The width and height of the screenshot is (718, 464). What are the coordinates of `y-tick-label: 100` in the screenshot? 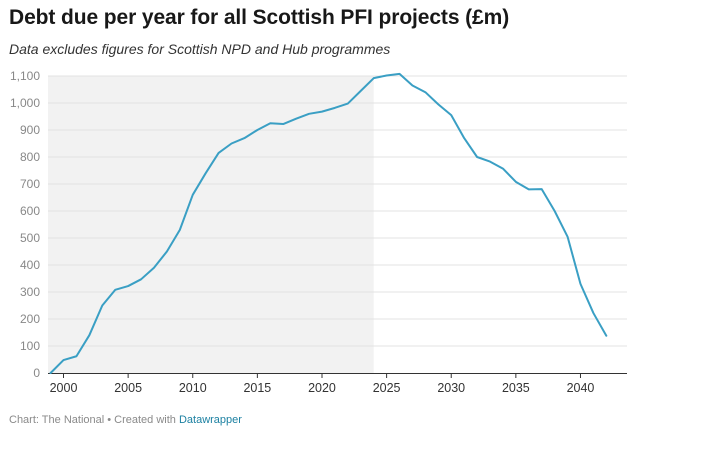 It's located at (30, 346).